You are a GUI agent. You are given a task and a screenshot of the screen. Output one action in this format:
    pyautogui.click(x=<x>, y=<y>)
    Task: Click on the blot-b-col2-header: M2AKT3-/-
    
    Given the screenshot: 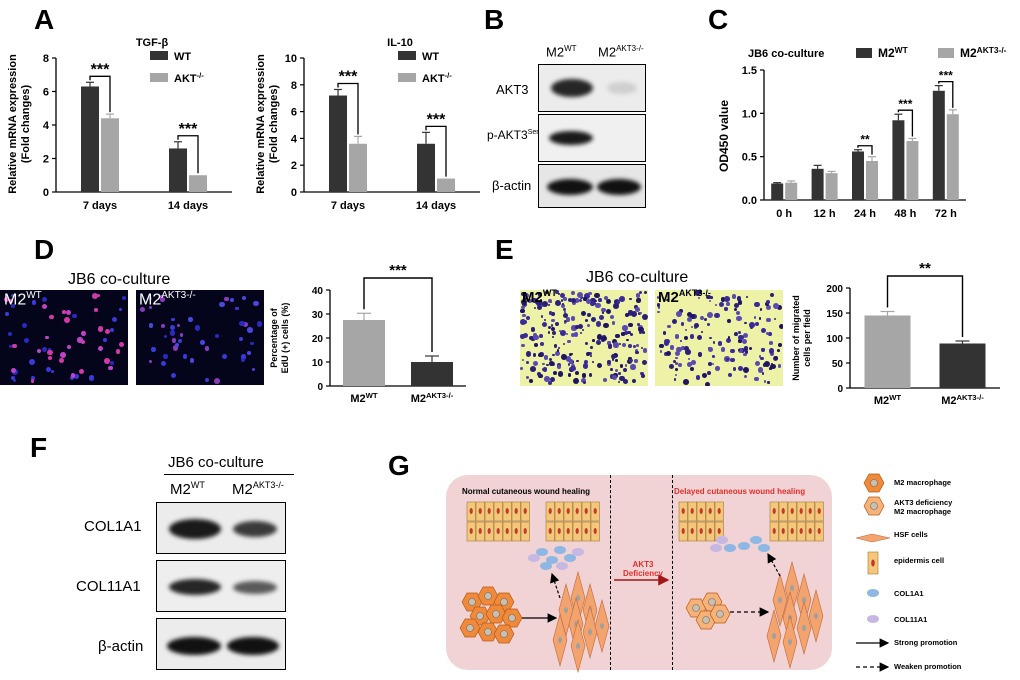 What is the action you would take?
    pyautogui.click(x=621, y=52)
    